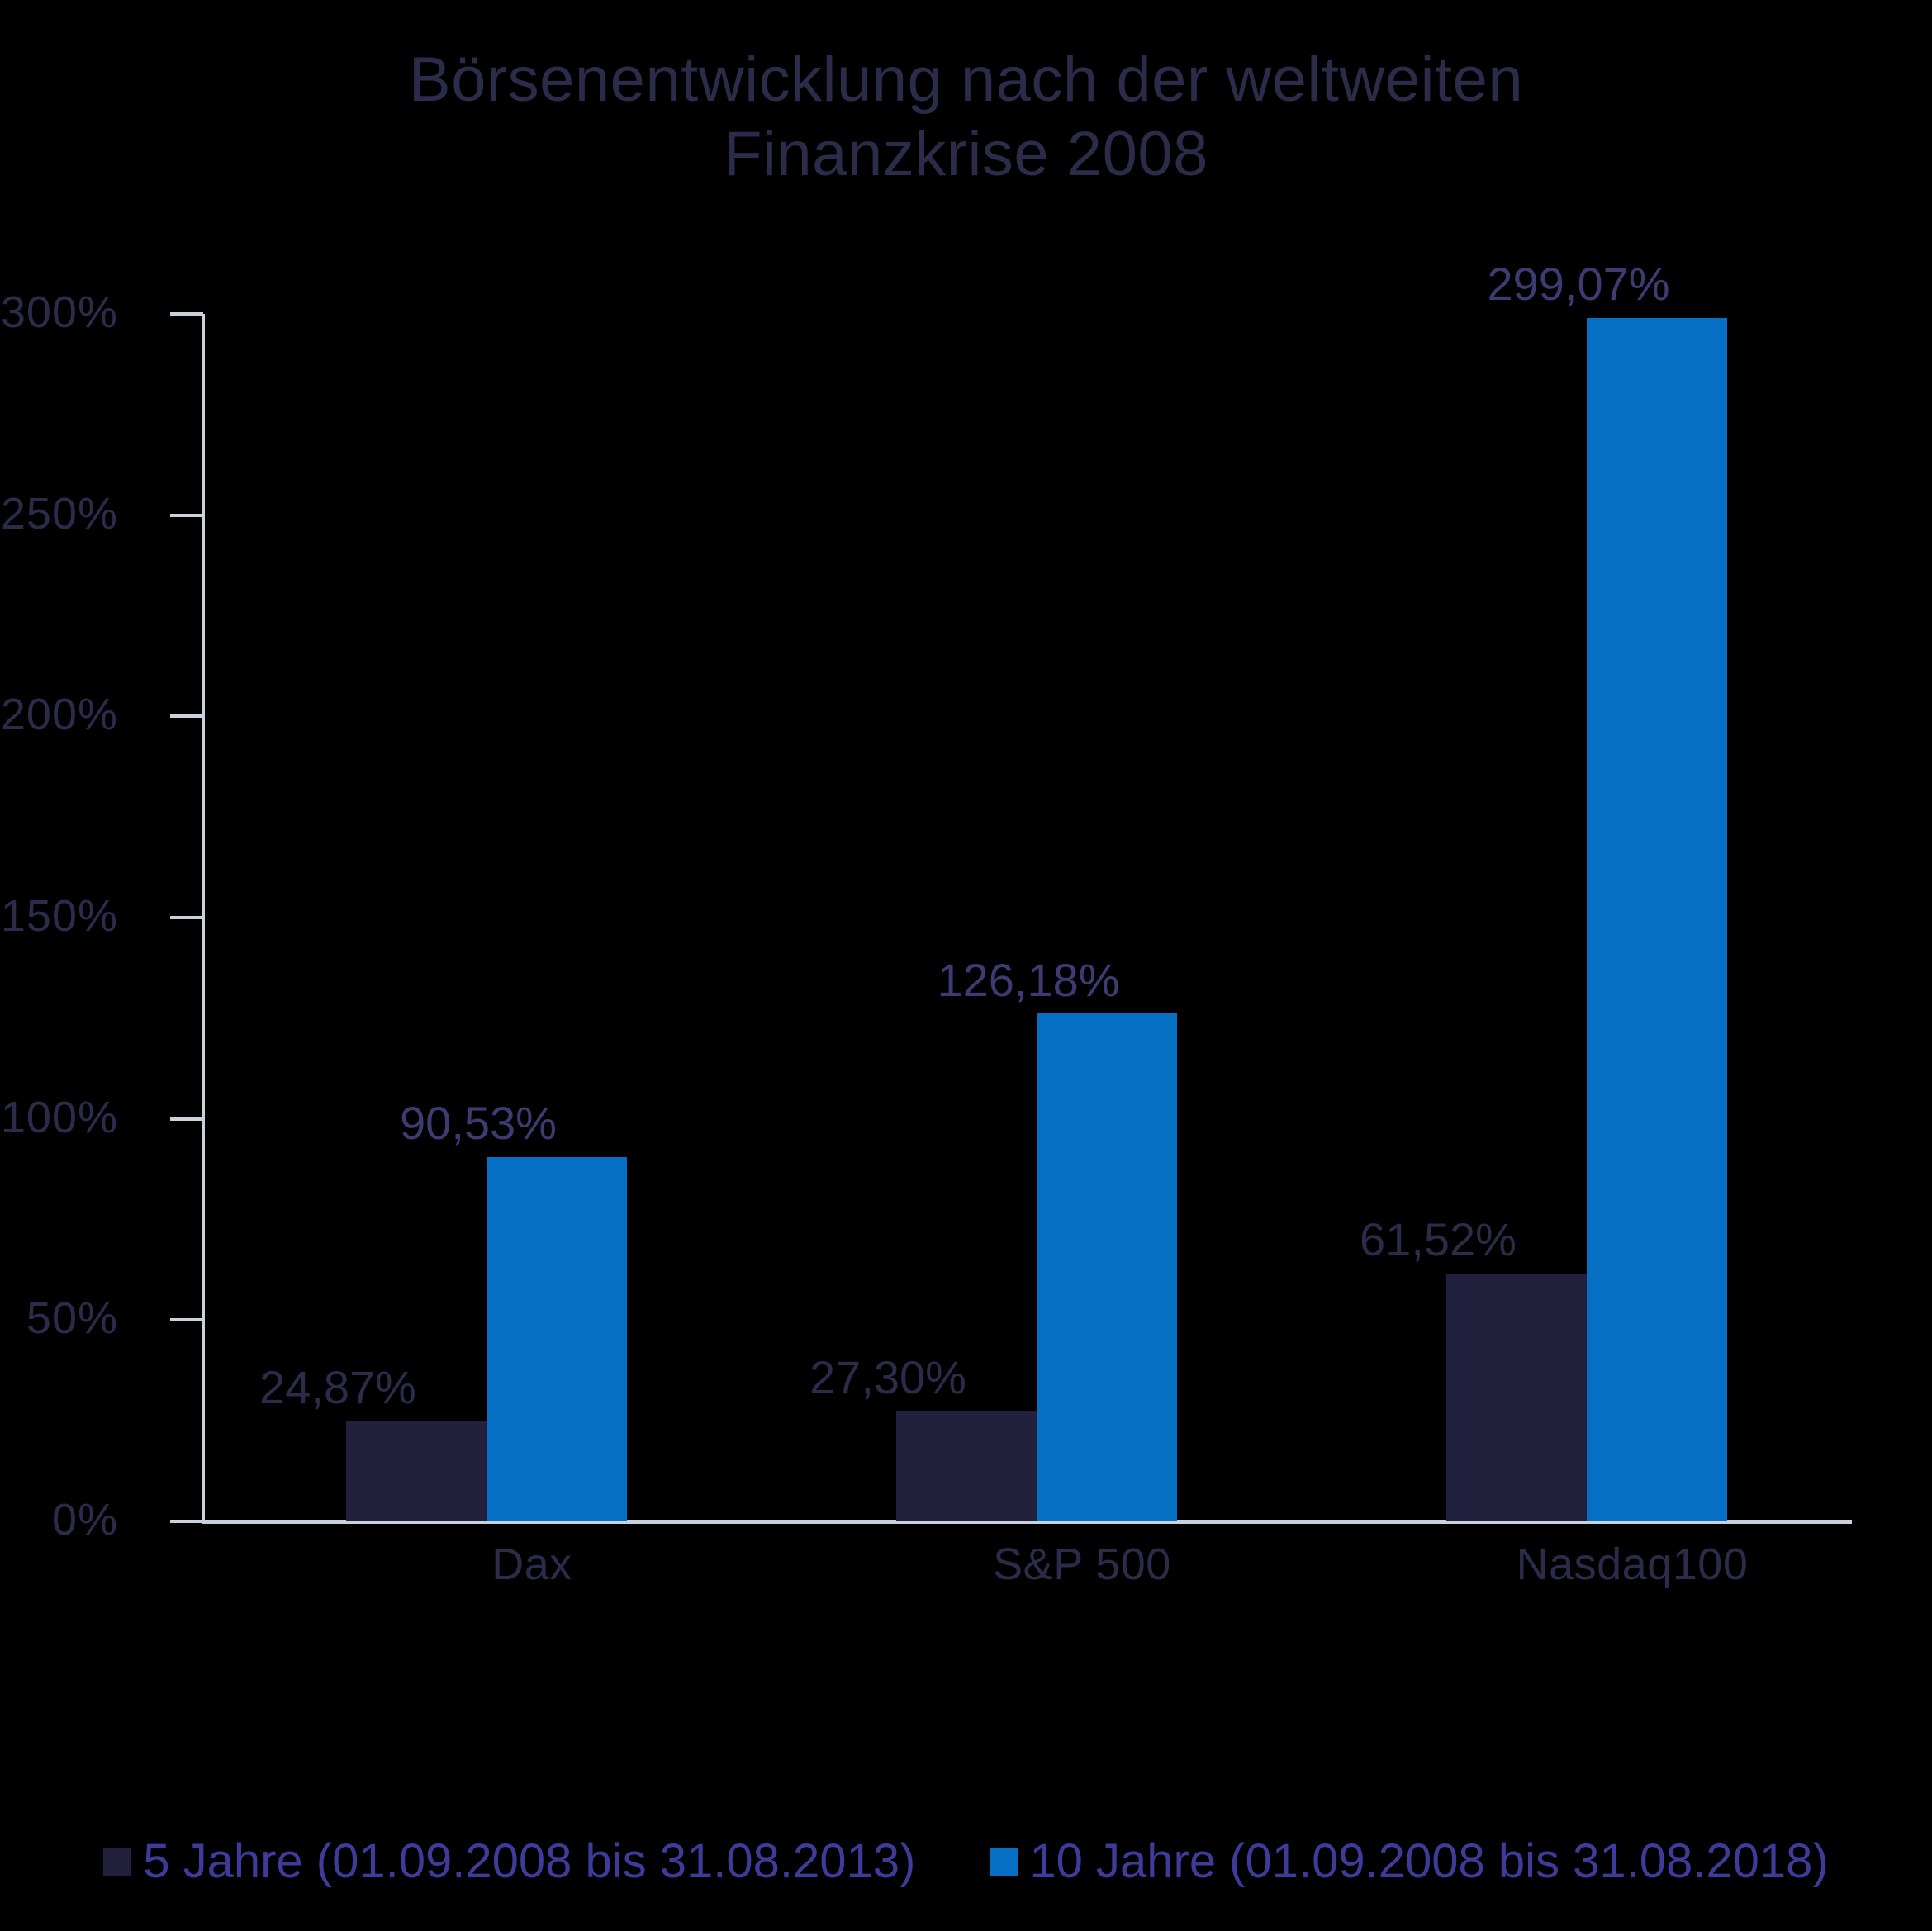 Image resolution: width=1932 pixels, height=1931 pixels. I want to click on bar-dax-5-jahre, so click(417, 1471).